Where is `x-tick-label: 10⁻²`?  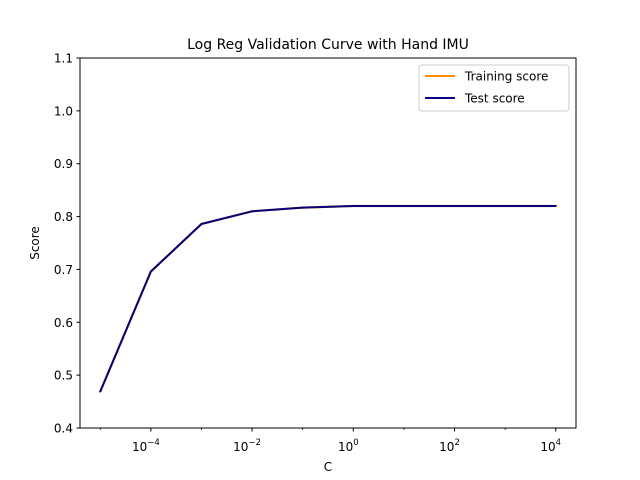
x-tick-label: 10⁻² is located at coordinates (247, 446).